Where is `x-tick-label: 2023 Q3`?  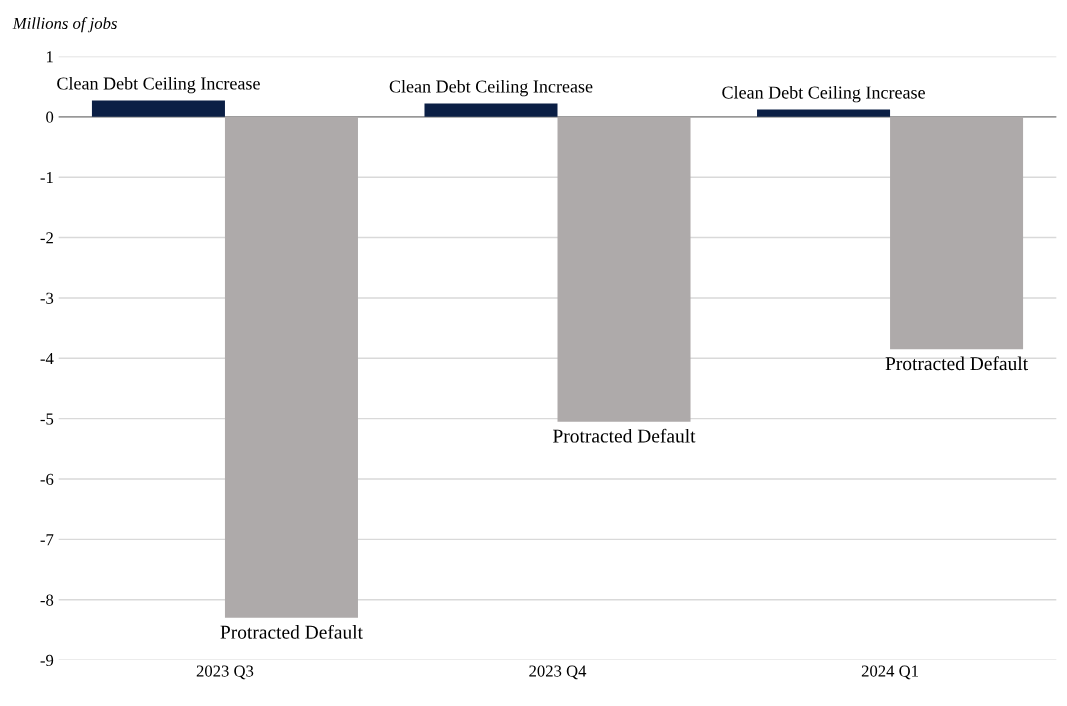
x-tick-label: 2023 Q3 is located at coordinates (225, 672).